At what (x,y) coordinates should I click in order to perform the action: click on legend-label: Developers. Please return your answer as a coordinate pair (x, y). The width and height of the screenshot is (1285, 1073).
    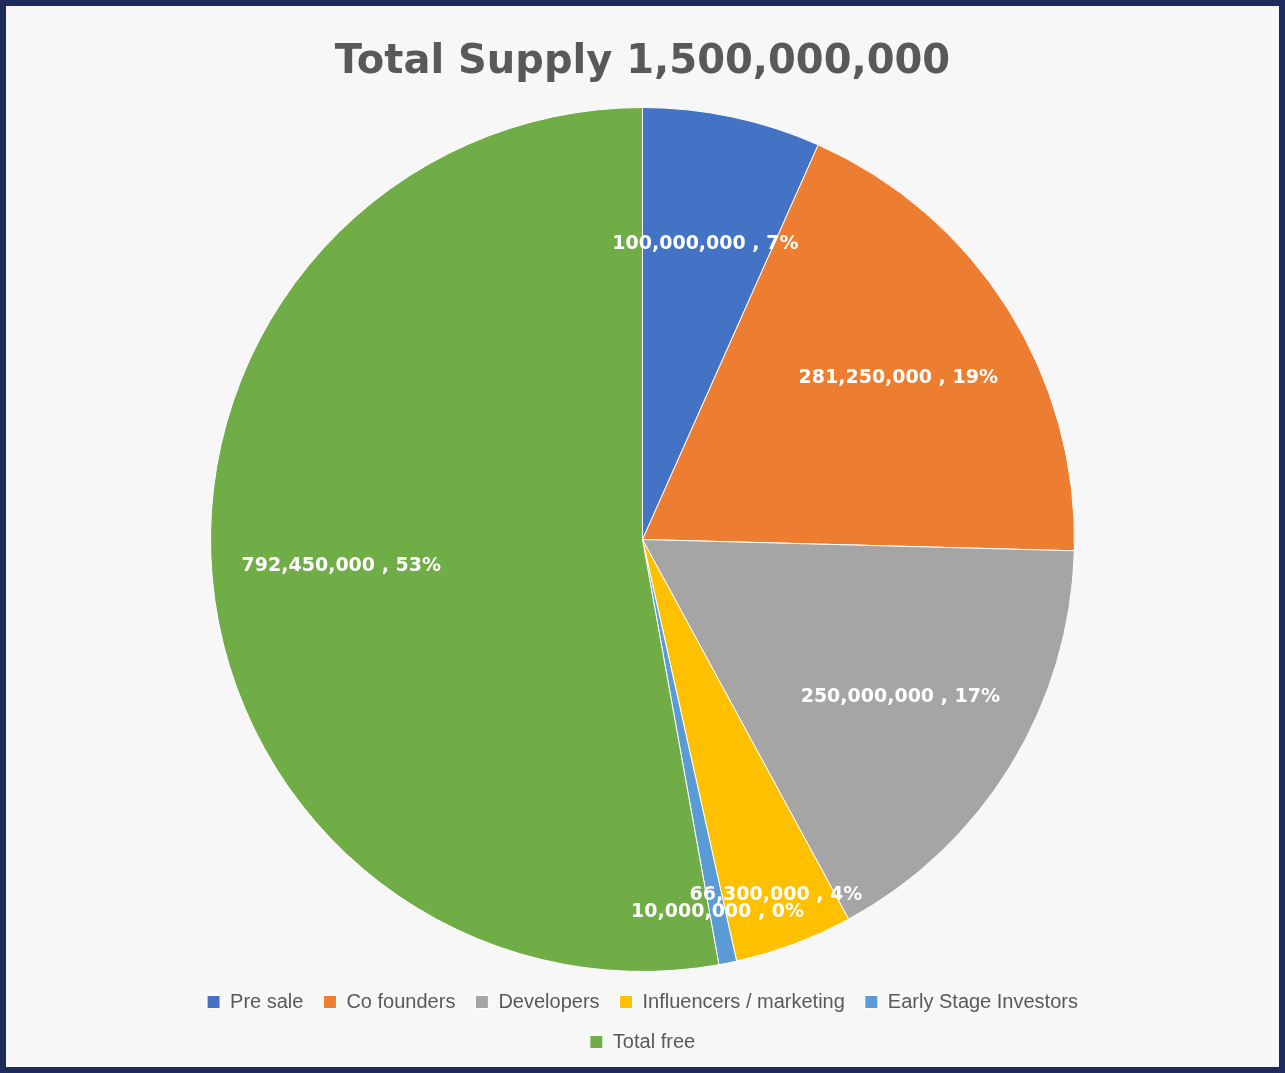
    Looking at the image, I should click on (549, 1000).